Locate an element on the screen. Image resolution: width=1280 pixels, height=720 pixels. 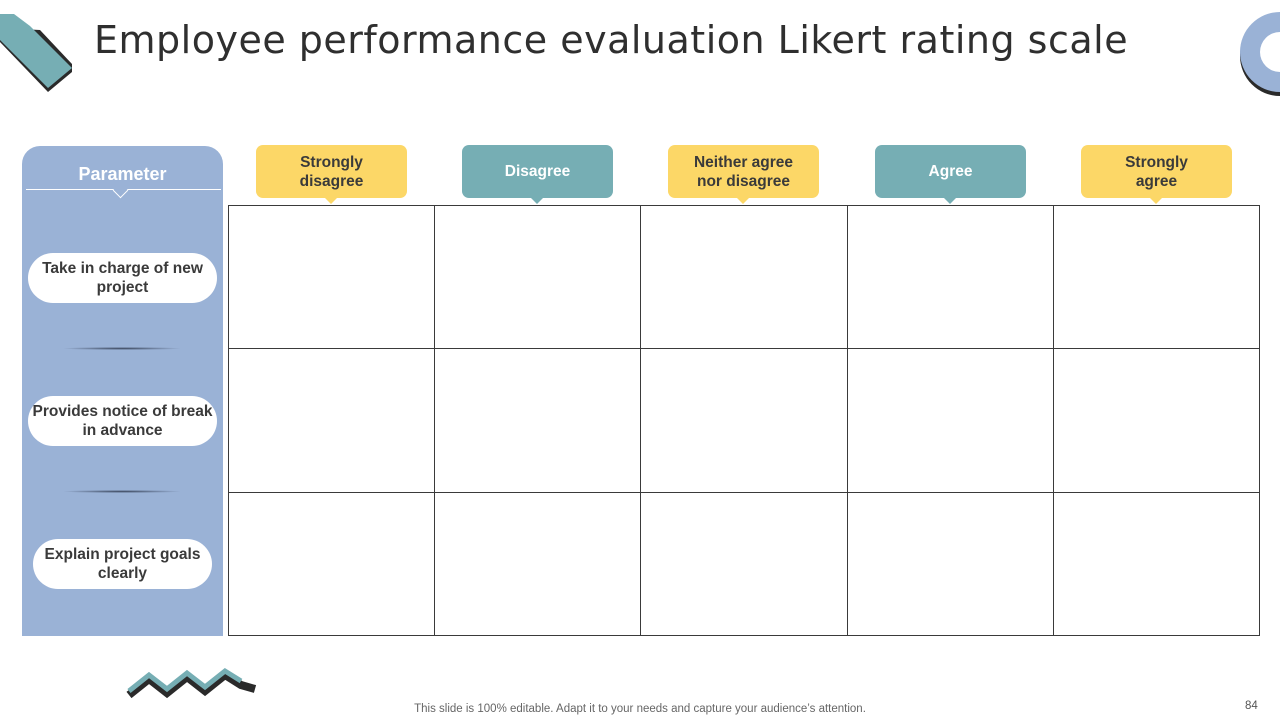
decorative-ring-shape is located at coordinates (1260, 54).